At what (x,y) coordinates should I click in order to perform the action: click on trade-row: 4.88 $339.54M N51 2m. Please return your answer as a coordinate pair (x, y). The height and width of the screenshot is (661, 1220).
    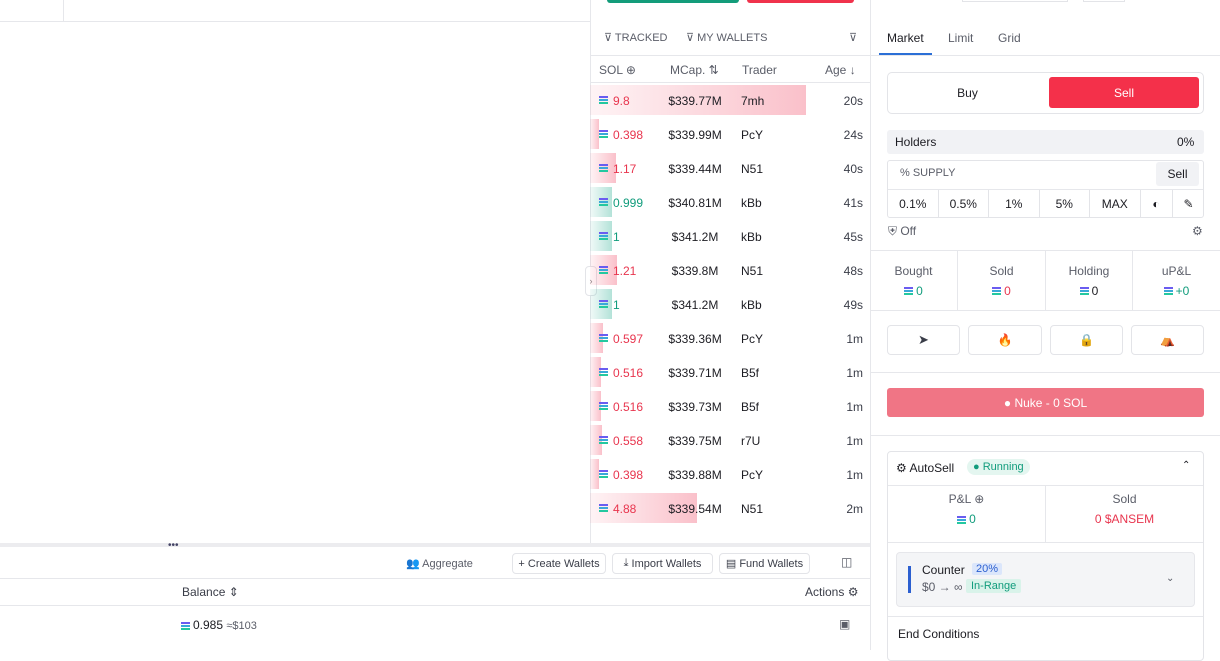
    Looking at the image, I should click on (730, 508).